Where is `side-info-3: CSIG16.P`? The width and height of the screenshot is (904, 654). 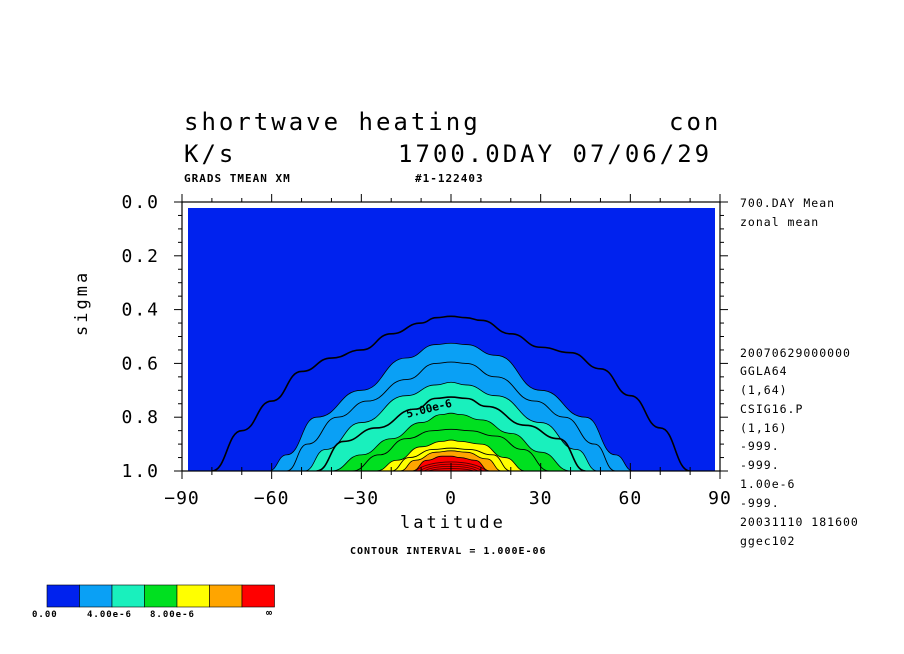
side-info-3: CSIG16.P is located at coordinates (772, 409).